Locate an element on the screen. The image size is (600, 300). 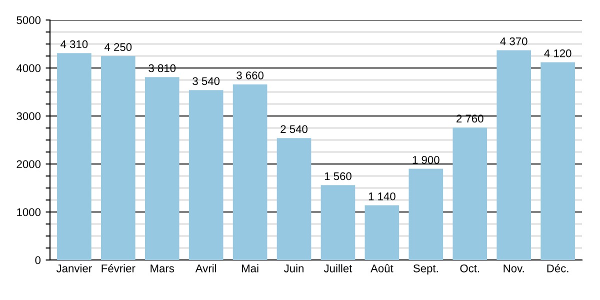
x-tick-label: Juillet is located at coordinates (338, 268).